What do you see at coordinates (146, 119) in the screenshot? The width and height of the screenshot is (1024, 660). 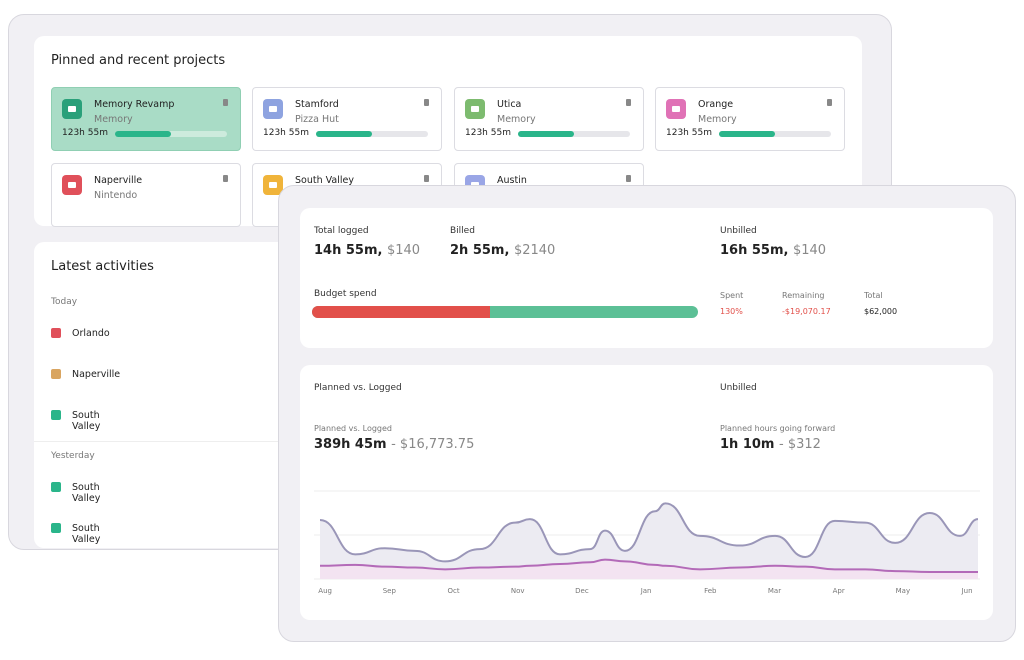 I see `project-card: Memory Revamp Memory 123h 55m` at bounding box center [146, 119].